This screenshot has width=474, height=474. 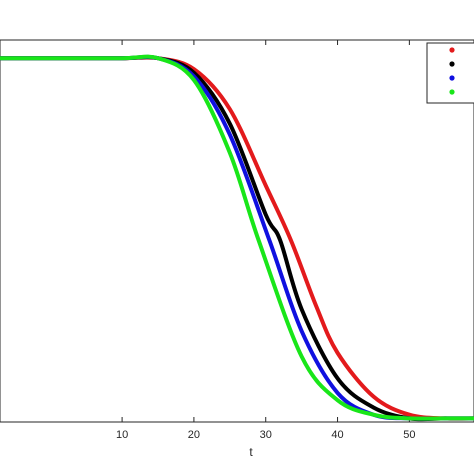 I want to click on x-axis-label: t, so click(x=251, y=452).